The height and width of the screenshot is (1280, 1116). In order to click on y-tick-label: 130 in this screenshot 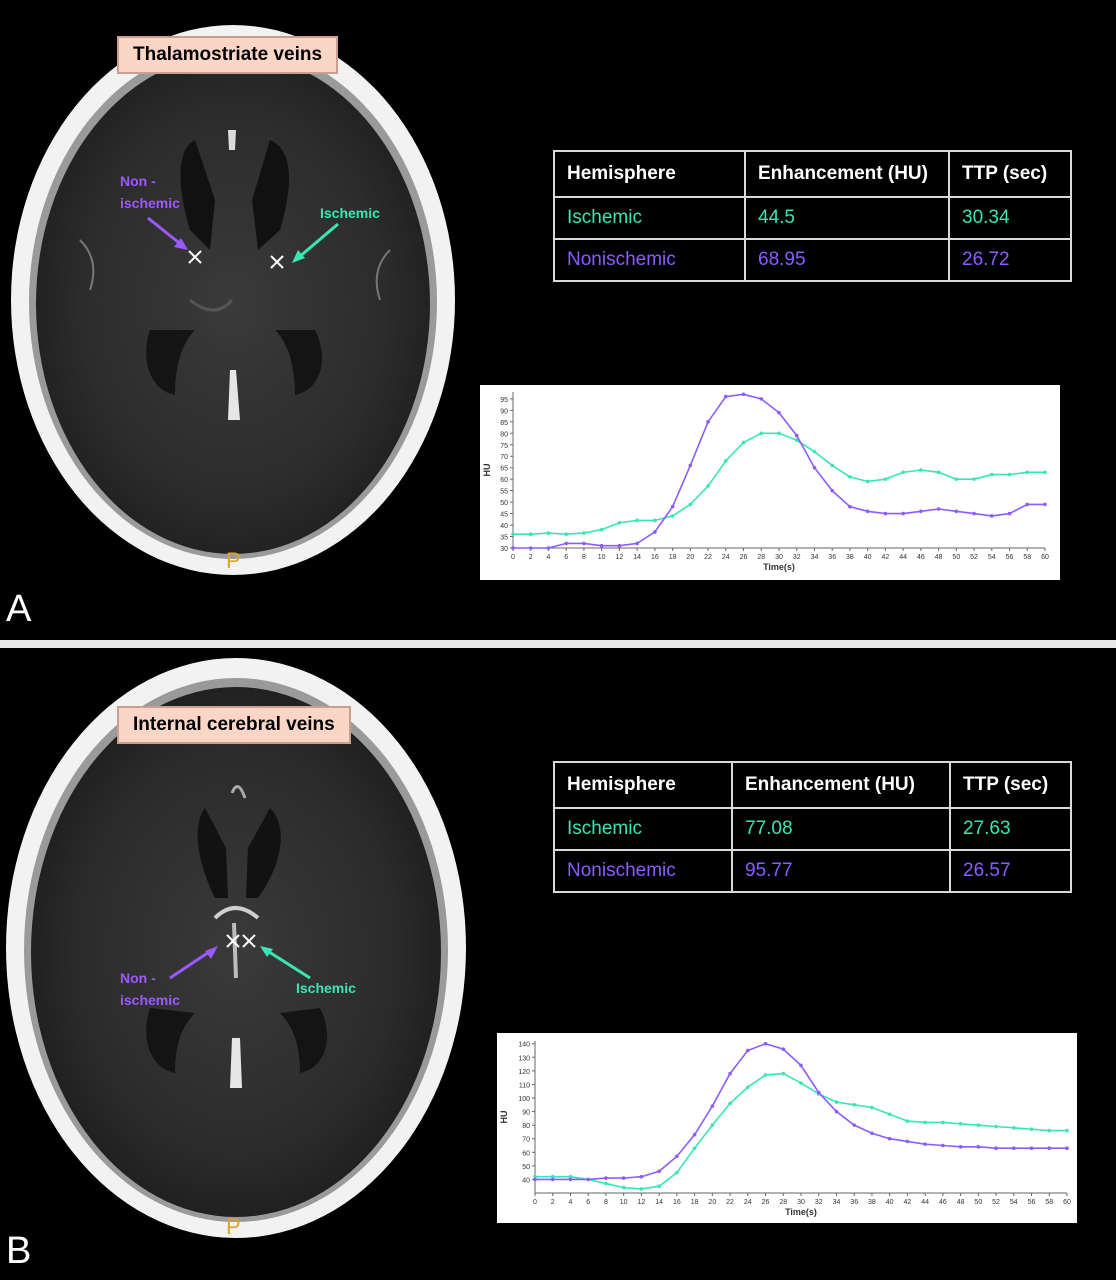, I will do `click(524, 1058)`.